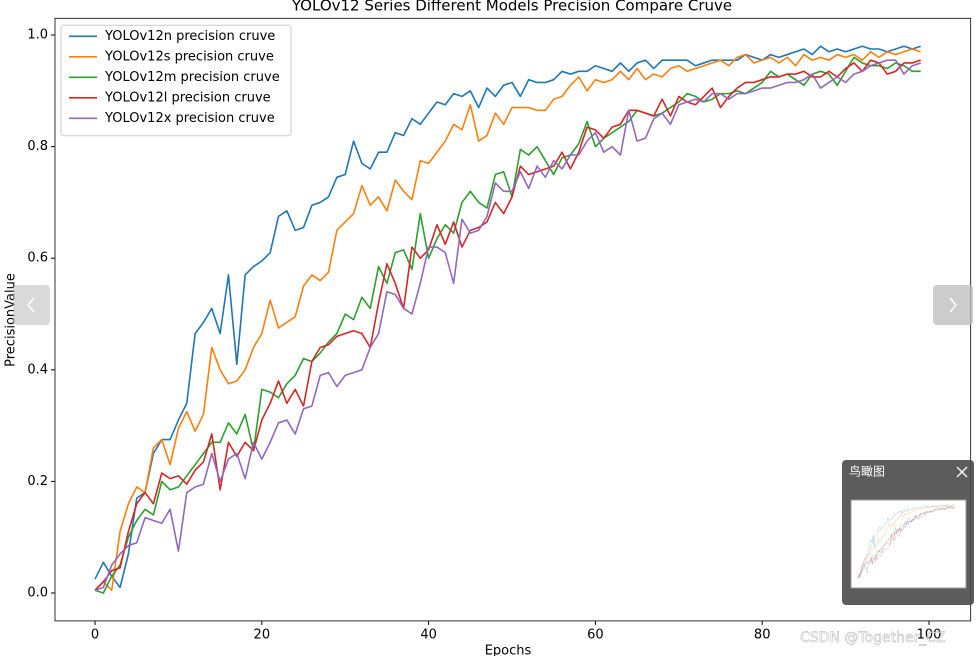  I want to click on legend-label: YOLOv12l precision cruve, so click(187, 97).